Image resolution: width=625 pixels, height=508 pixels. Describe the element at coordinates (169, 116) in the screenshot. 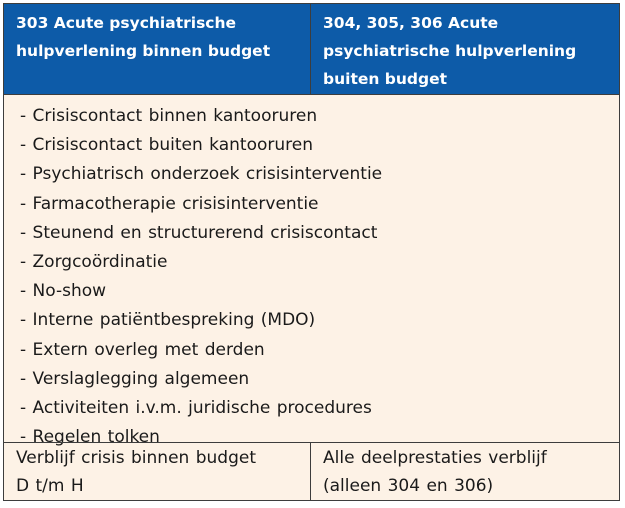

I see `list-item: - Crisiscontact binnen kantooruren` at that location.